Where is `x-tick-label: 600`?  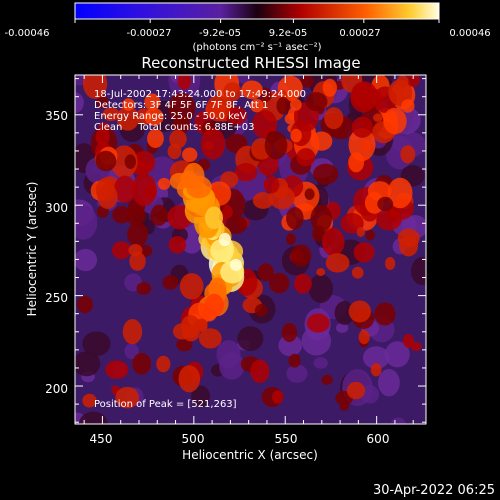
x-tick-label: 600 is located at coordinates (378, 439).